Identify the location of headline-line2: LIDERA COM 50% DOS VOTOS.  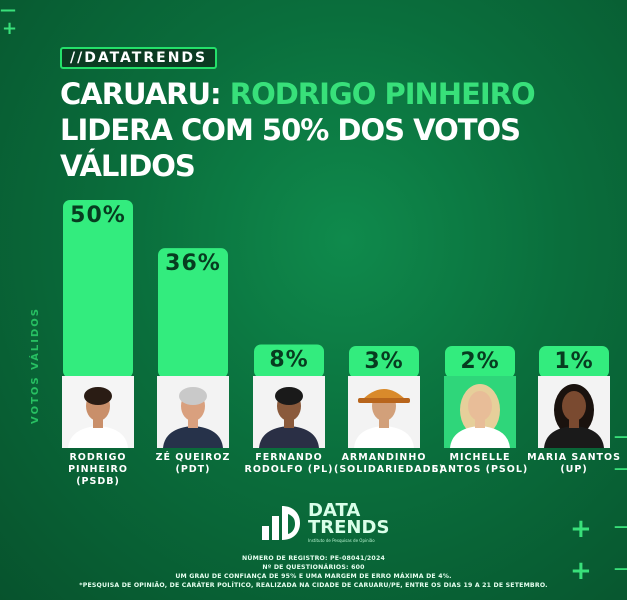
(290, 130).